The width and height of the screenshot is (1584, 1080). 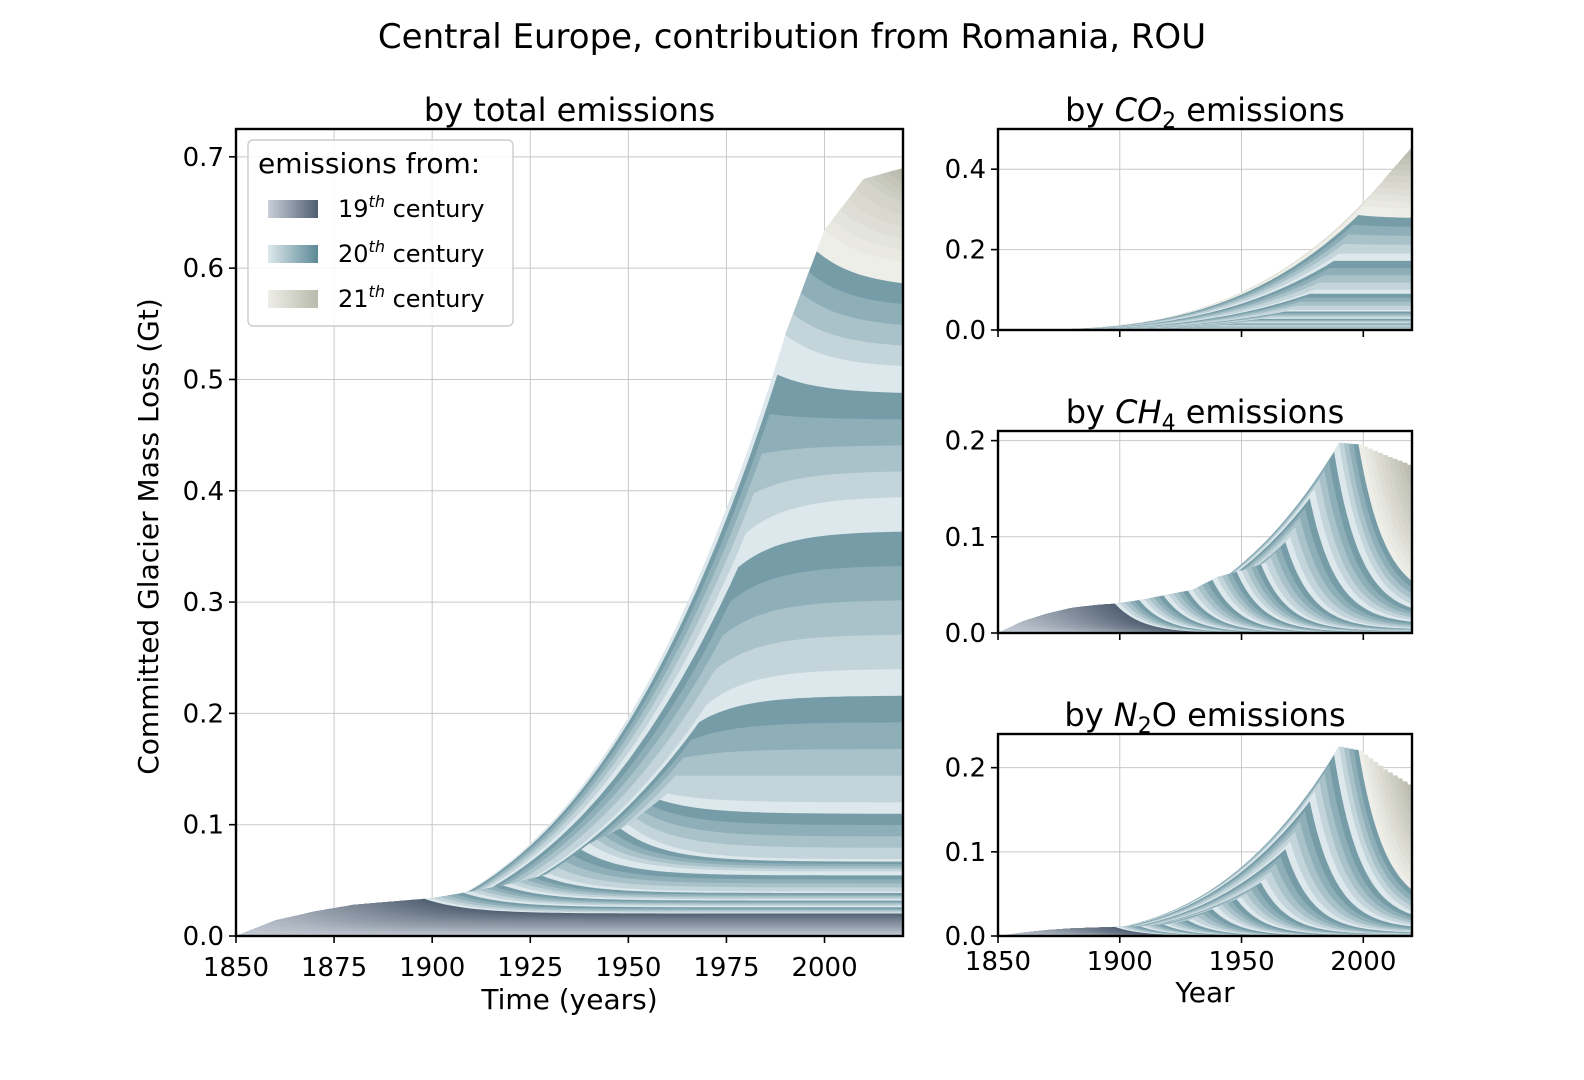 What do you see at coordinates (203, 826) in the screenshot?
I see `ytick-label-total-1: 0.1` at bounding box center [203, 826].